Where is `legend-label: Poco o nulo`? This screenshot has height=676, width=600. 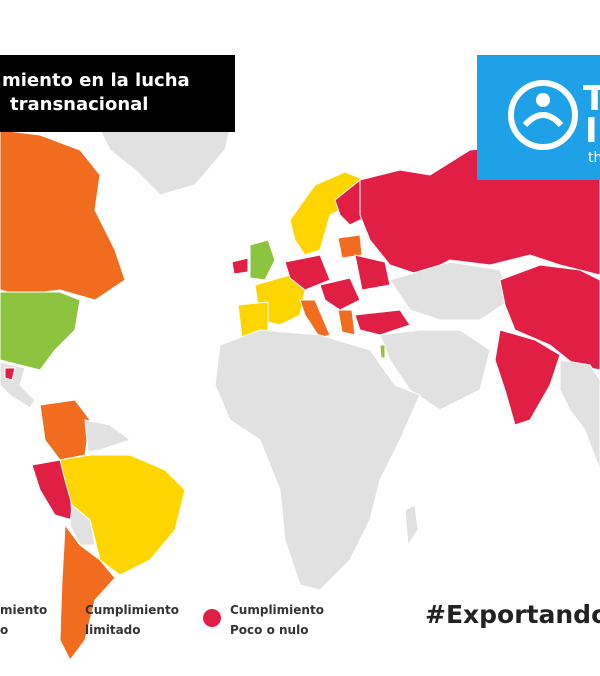
legend-label: Poco o nulo is located at coordinates (269, 630).